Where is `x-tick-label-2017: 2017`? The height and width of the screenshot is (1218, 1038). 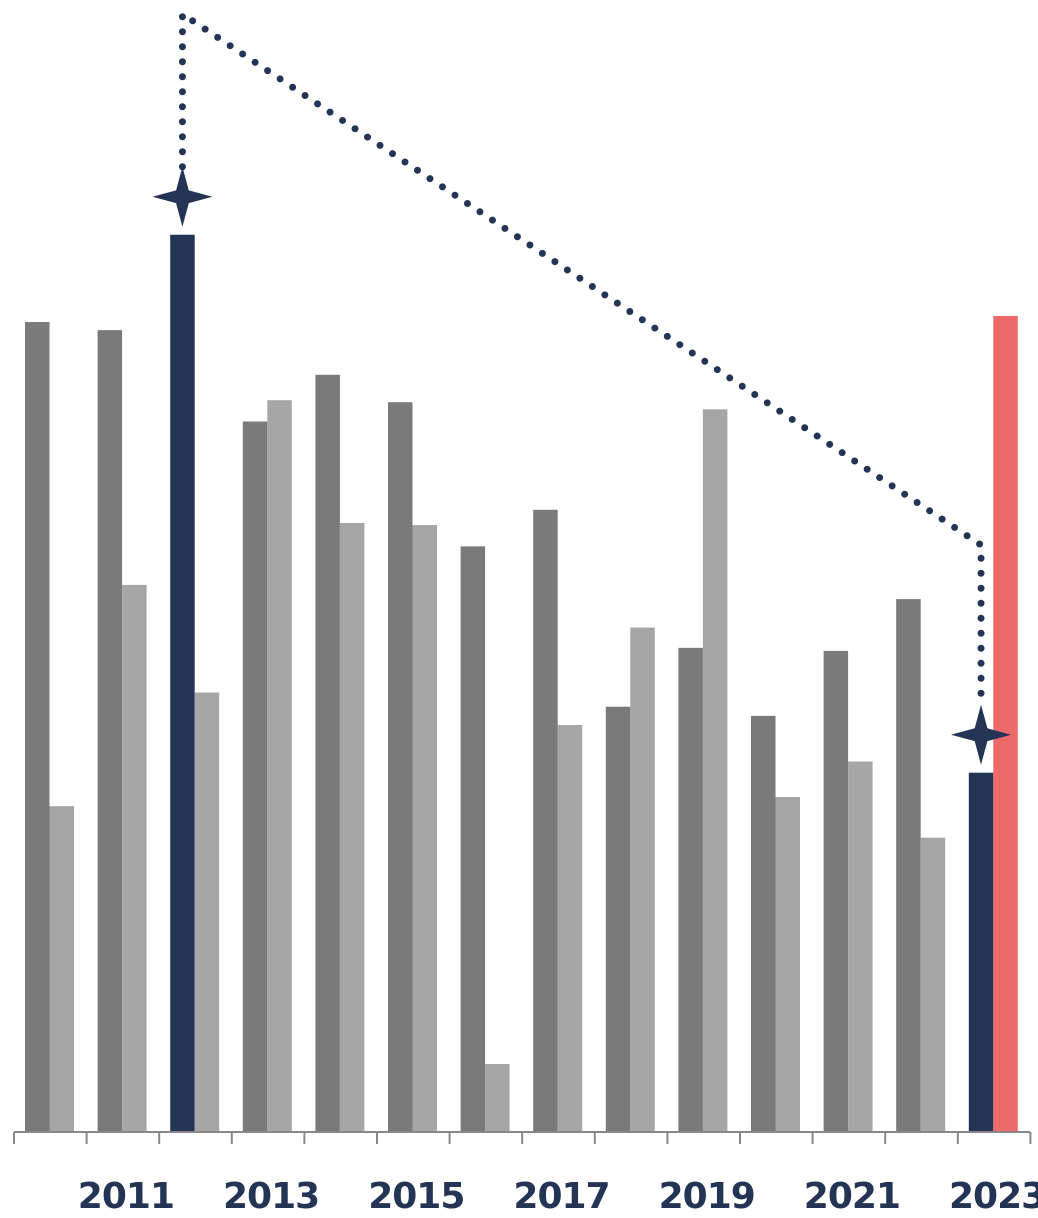 x-tick-label-2017: 2017 is located at coordinates (561, 1196).